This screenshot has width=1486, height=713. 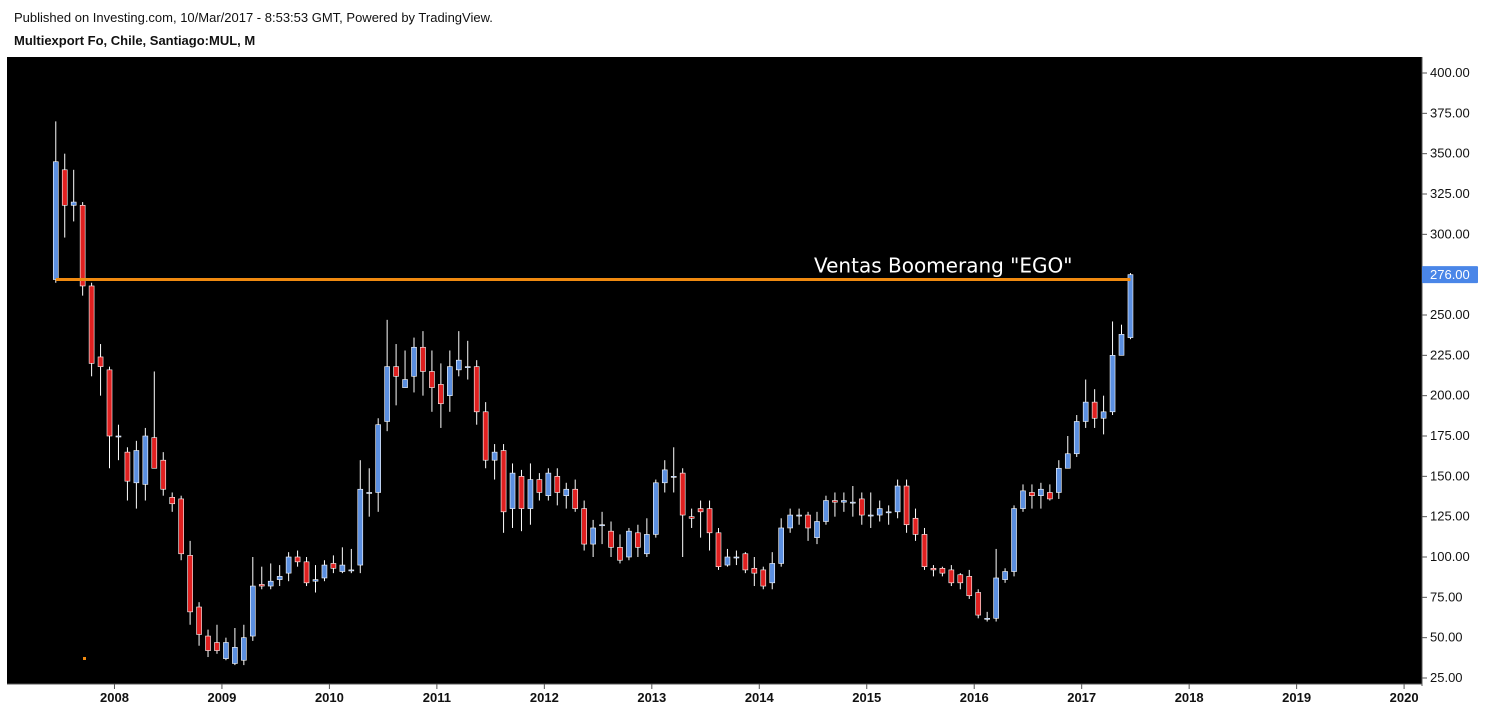 What do you see at coordinates (1450, 314) in the screenshot?
I see `y-tick-label: 250.00` at bounding box center [1450, 314].